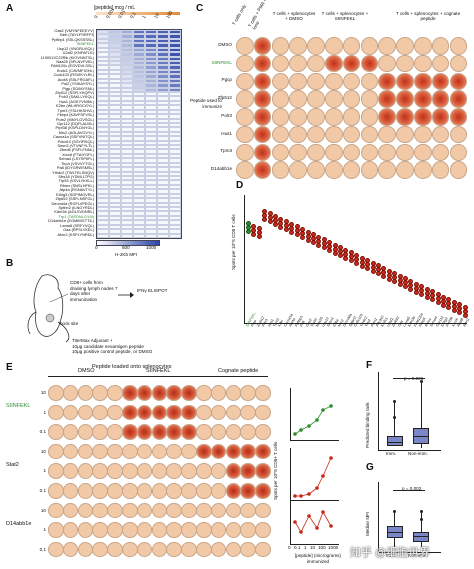 The width and height of the screenshot is (474, 569). I want to click on panel-a-concentration-bar, so click(138, 13).